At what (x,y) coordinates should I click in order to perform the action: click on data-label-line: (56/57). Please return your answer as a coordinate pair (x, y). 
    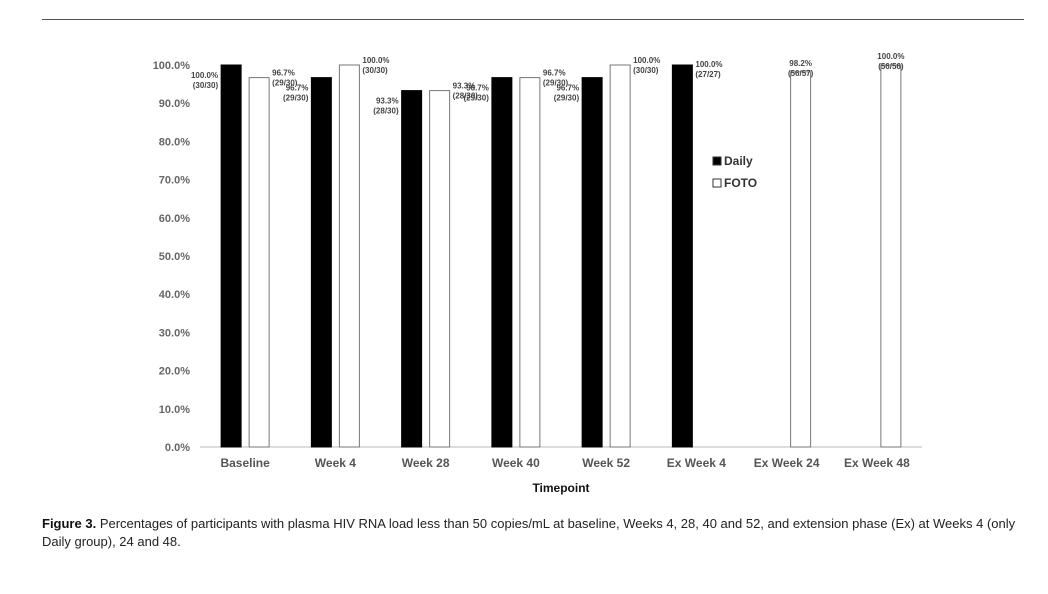
    Looking at the image, I should click on (801, 73).